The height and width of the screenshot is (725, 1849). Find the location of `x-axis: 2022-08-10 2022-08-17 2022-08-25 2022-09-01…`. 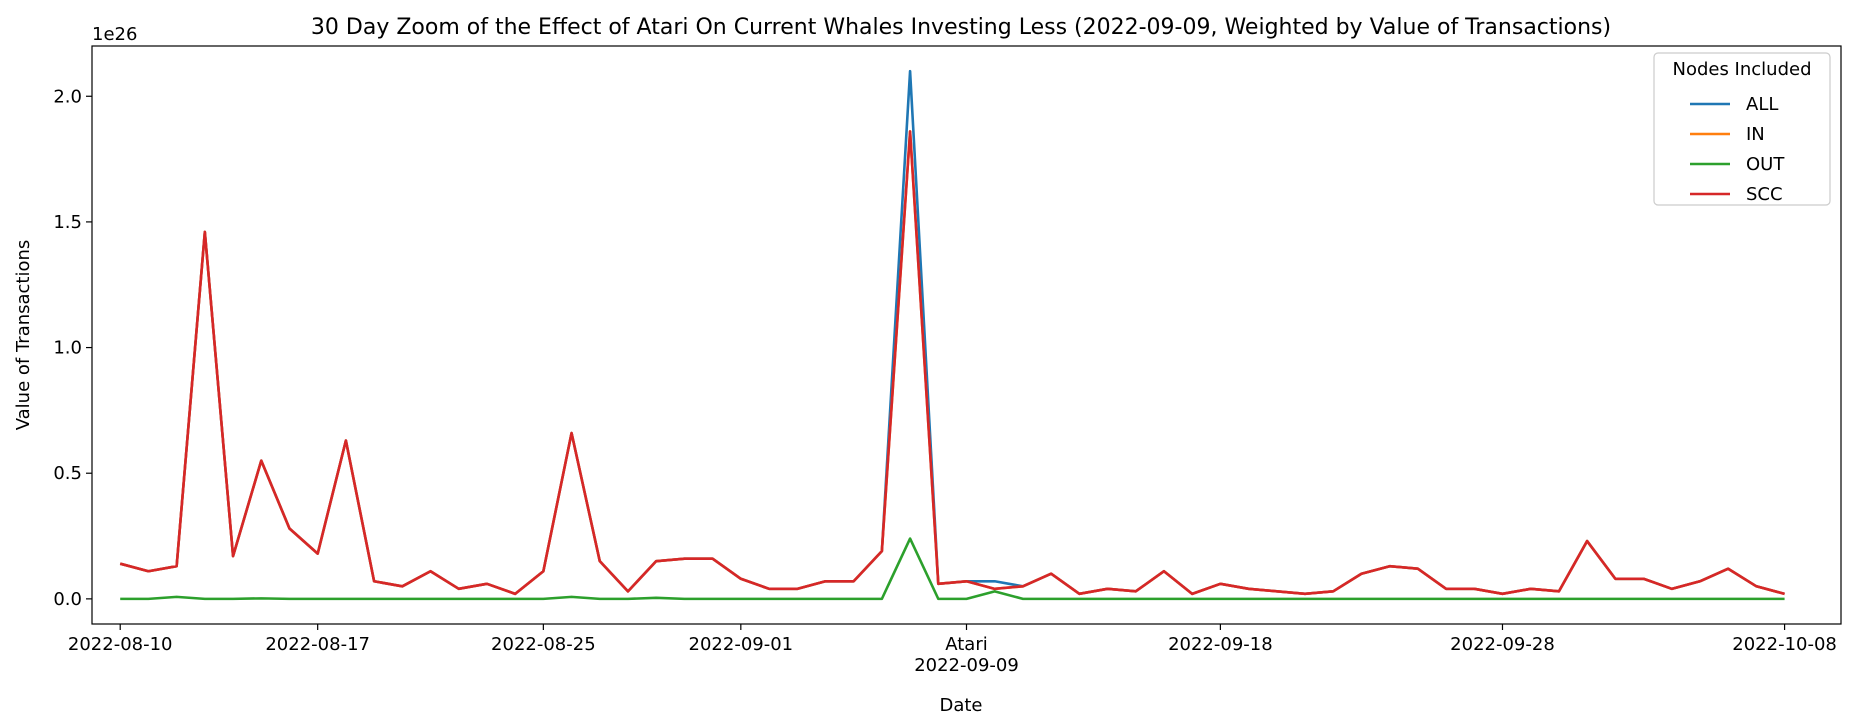

x-axis: 2022-08-10 2022-08-17 2022-08-25 2022-09-01… is located at coordinates (952, 650).